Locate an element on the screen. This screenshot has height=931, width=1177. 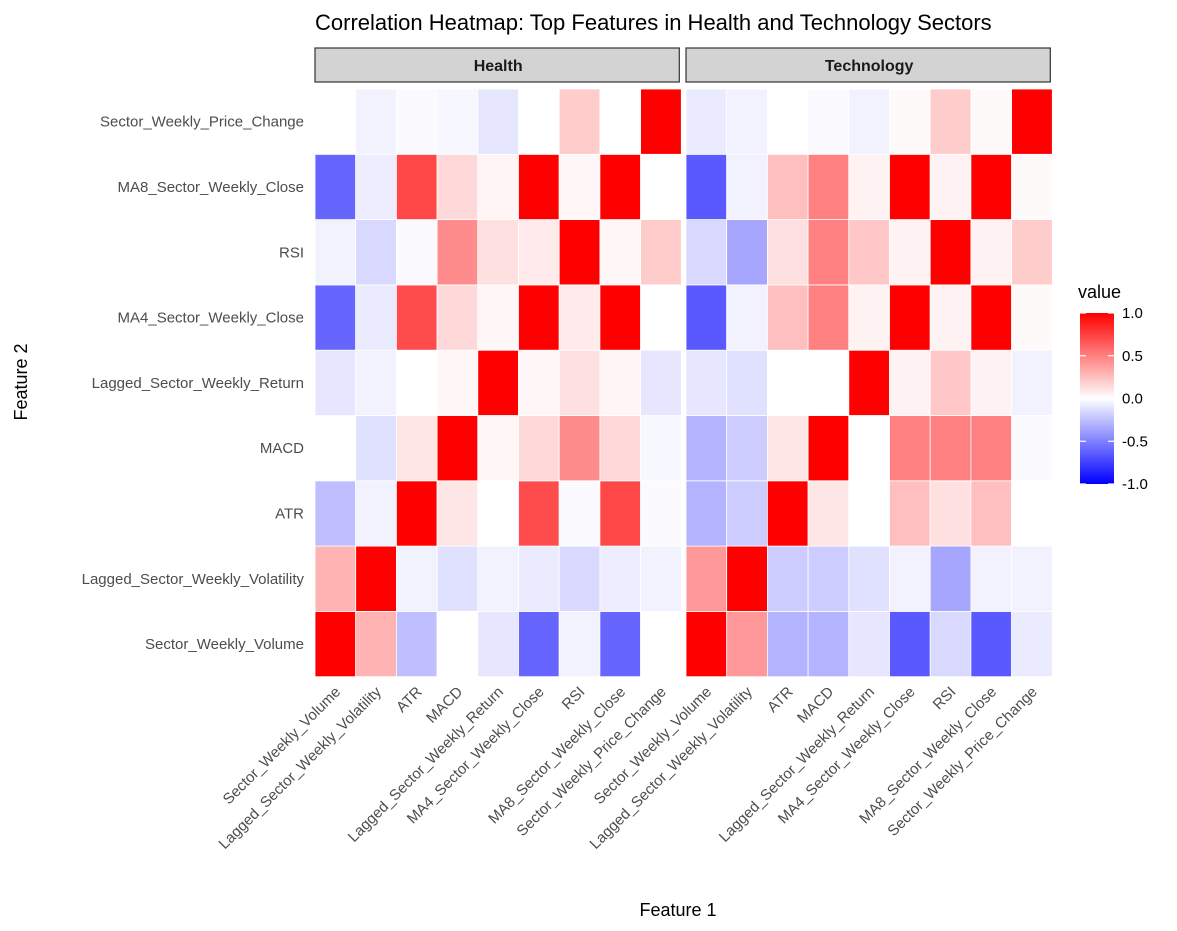
y-tick-label: Sector_Weekly_Volume is located at coordinates (224, 644).